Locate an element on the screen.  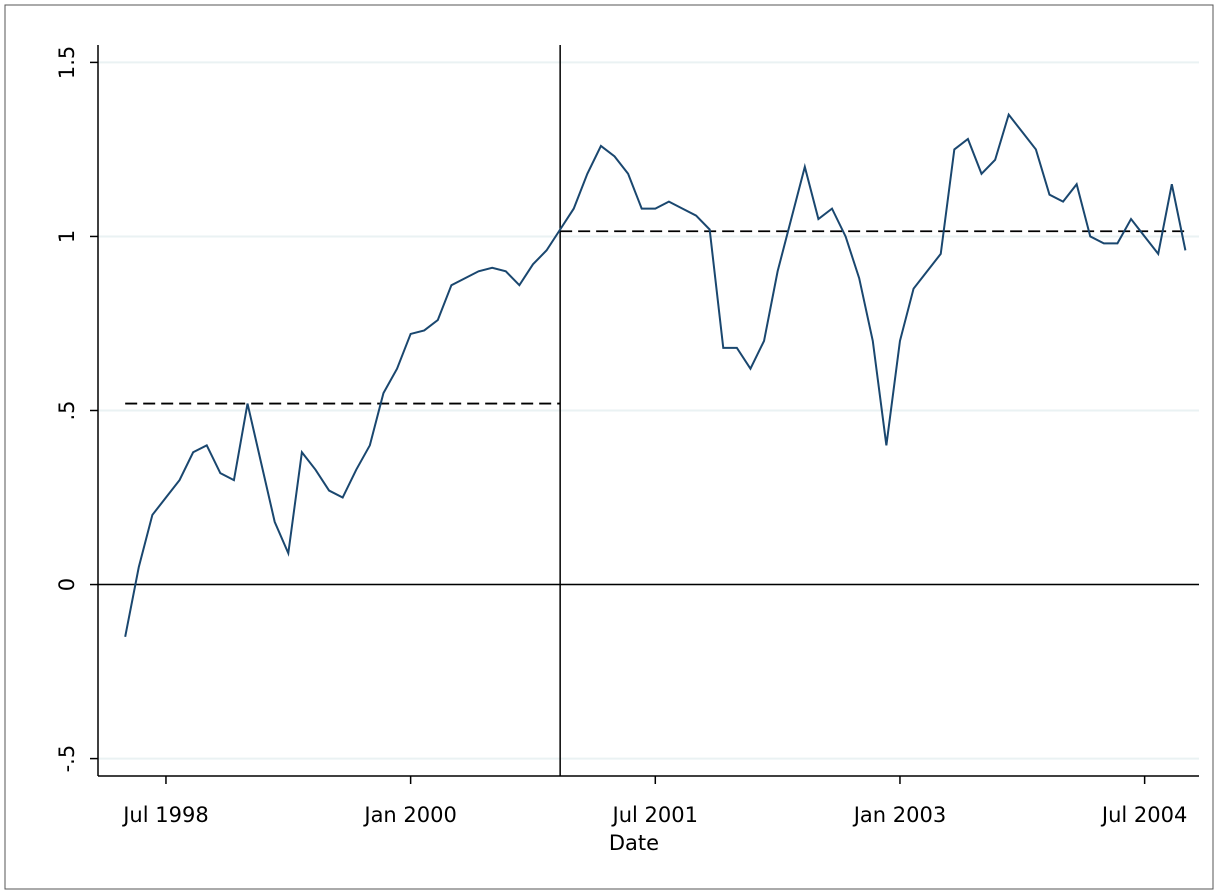
x-tick-label: Jan 2003 is located at coordinates (899, 815).